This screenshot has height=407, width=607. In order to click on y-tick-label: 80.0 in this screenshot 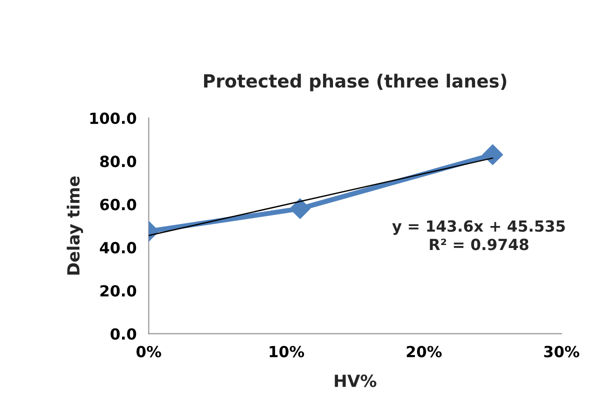, I will do `click(118, 162)`.